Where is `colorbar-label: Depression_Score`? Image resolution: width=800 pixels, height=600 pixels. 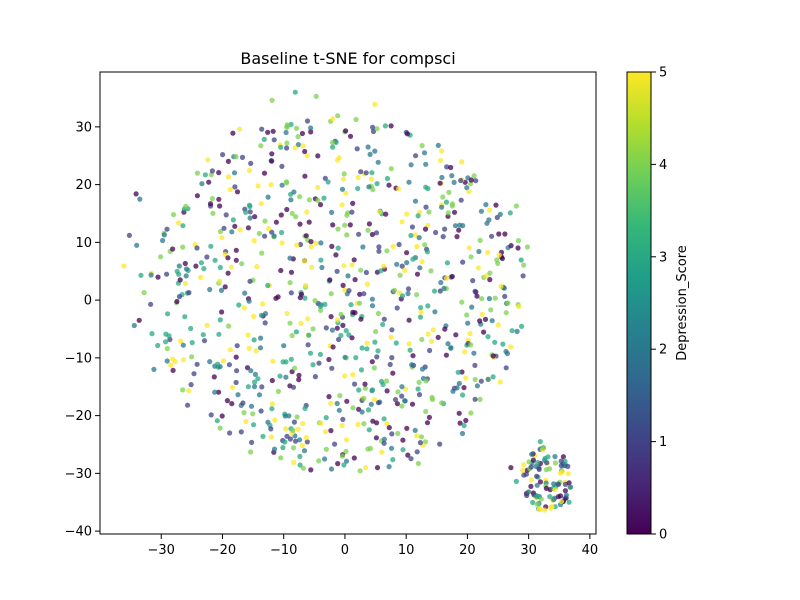 colorbar-label: Depression_Score is located at coordinates (682, 303).